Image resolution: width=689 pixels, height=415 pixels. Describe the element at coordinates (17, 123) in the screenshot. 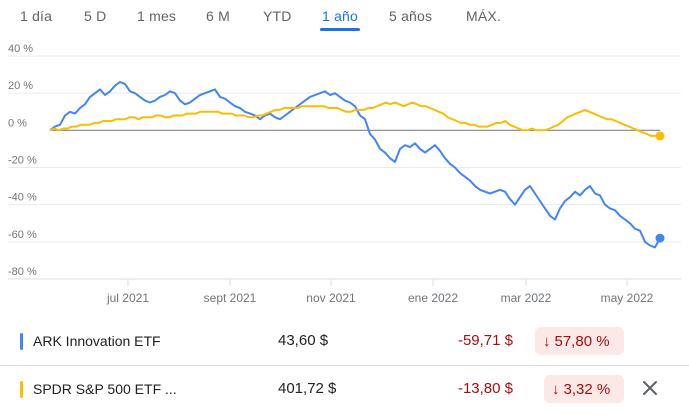

I see `y-tick-label: 0 %` at that location.